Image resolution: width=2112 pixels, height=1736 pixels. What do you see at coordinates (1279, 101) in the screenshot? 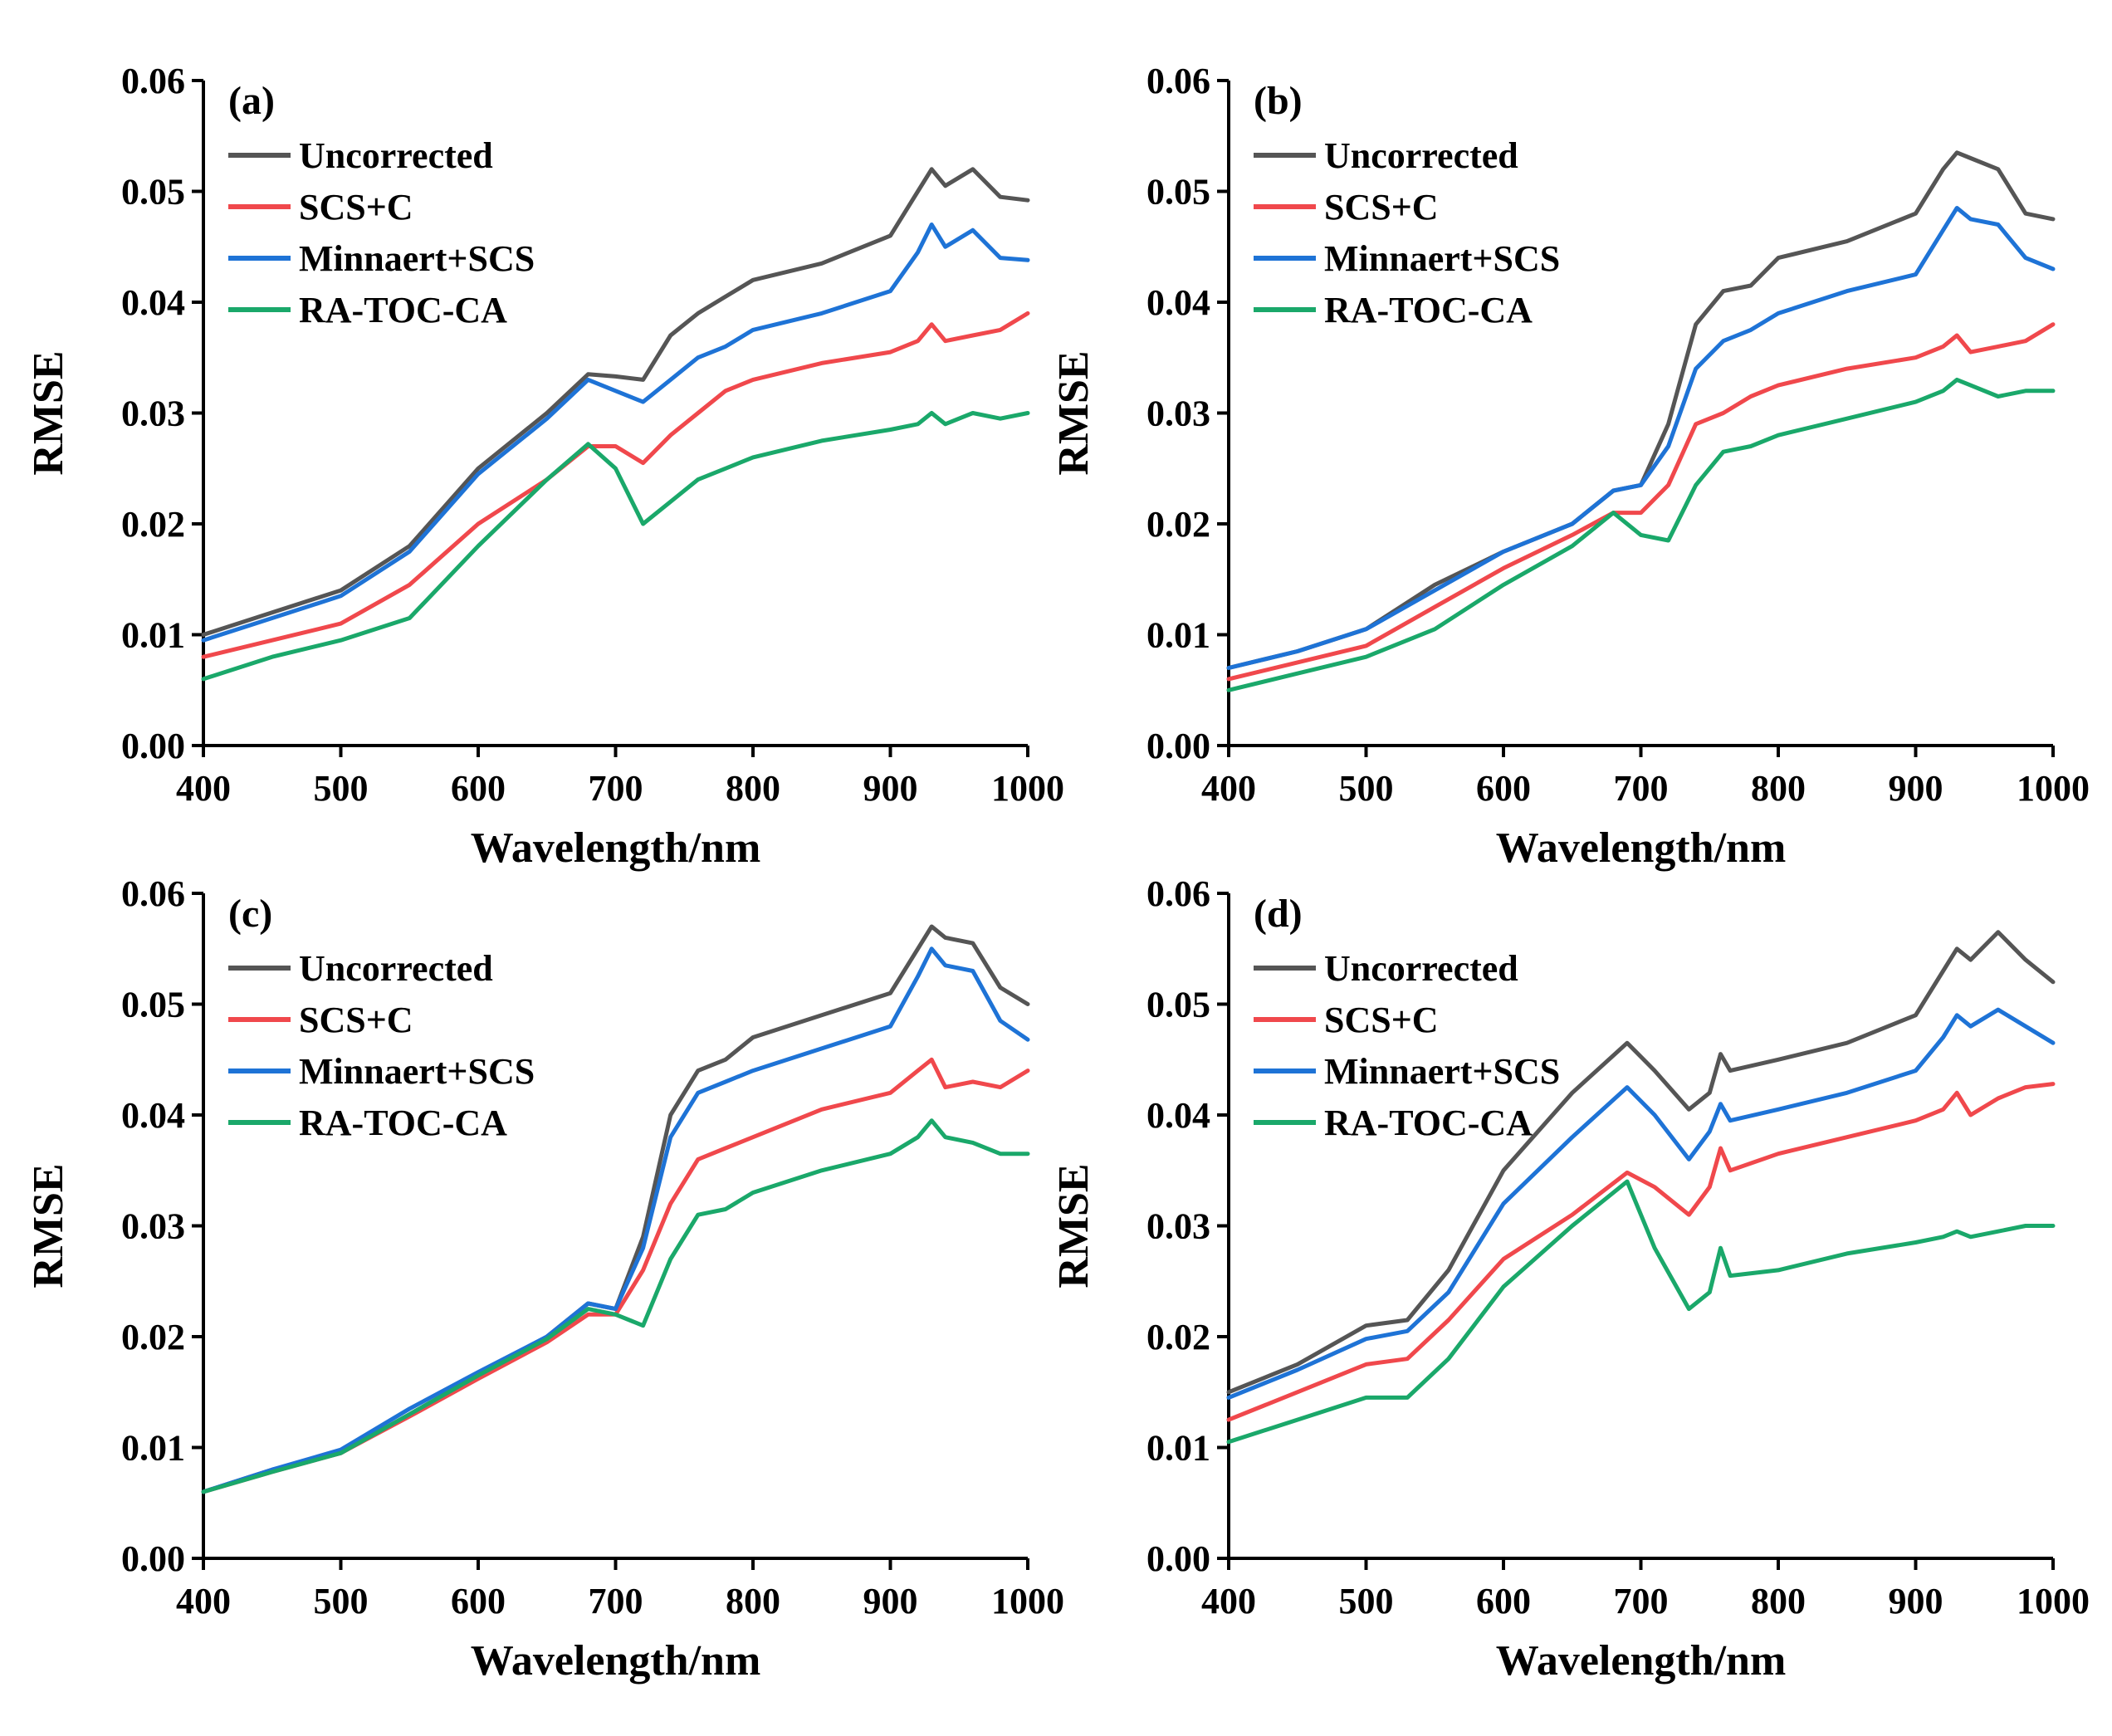
I see `panel-label: (b)` at bounding box center [1279, 101].